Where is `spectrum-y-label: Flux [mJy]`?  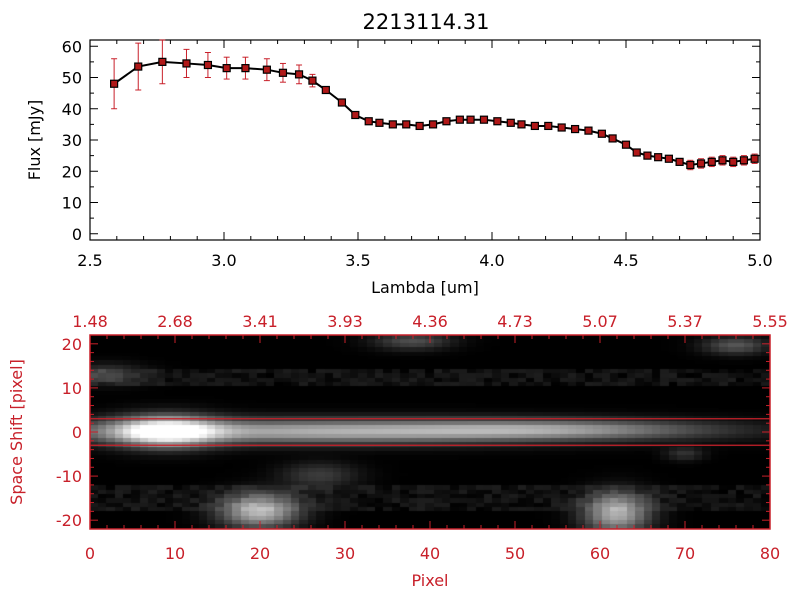 spectrum-y-label: Flux [mJy] is located at coordinates (34, 140).